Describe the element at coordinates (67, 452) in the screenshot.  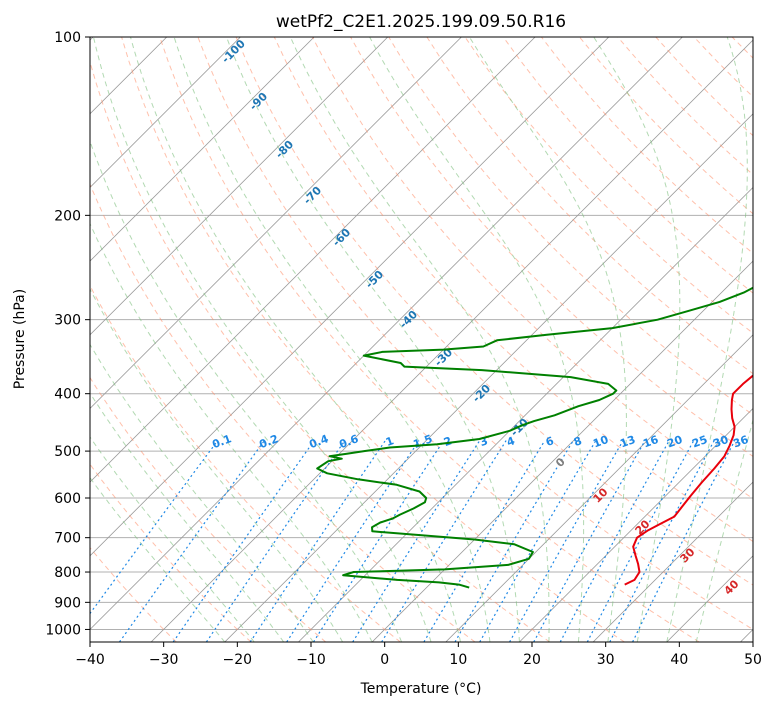
I see `y-tick-label: 500` at that location.